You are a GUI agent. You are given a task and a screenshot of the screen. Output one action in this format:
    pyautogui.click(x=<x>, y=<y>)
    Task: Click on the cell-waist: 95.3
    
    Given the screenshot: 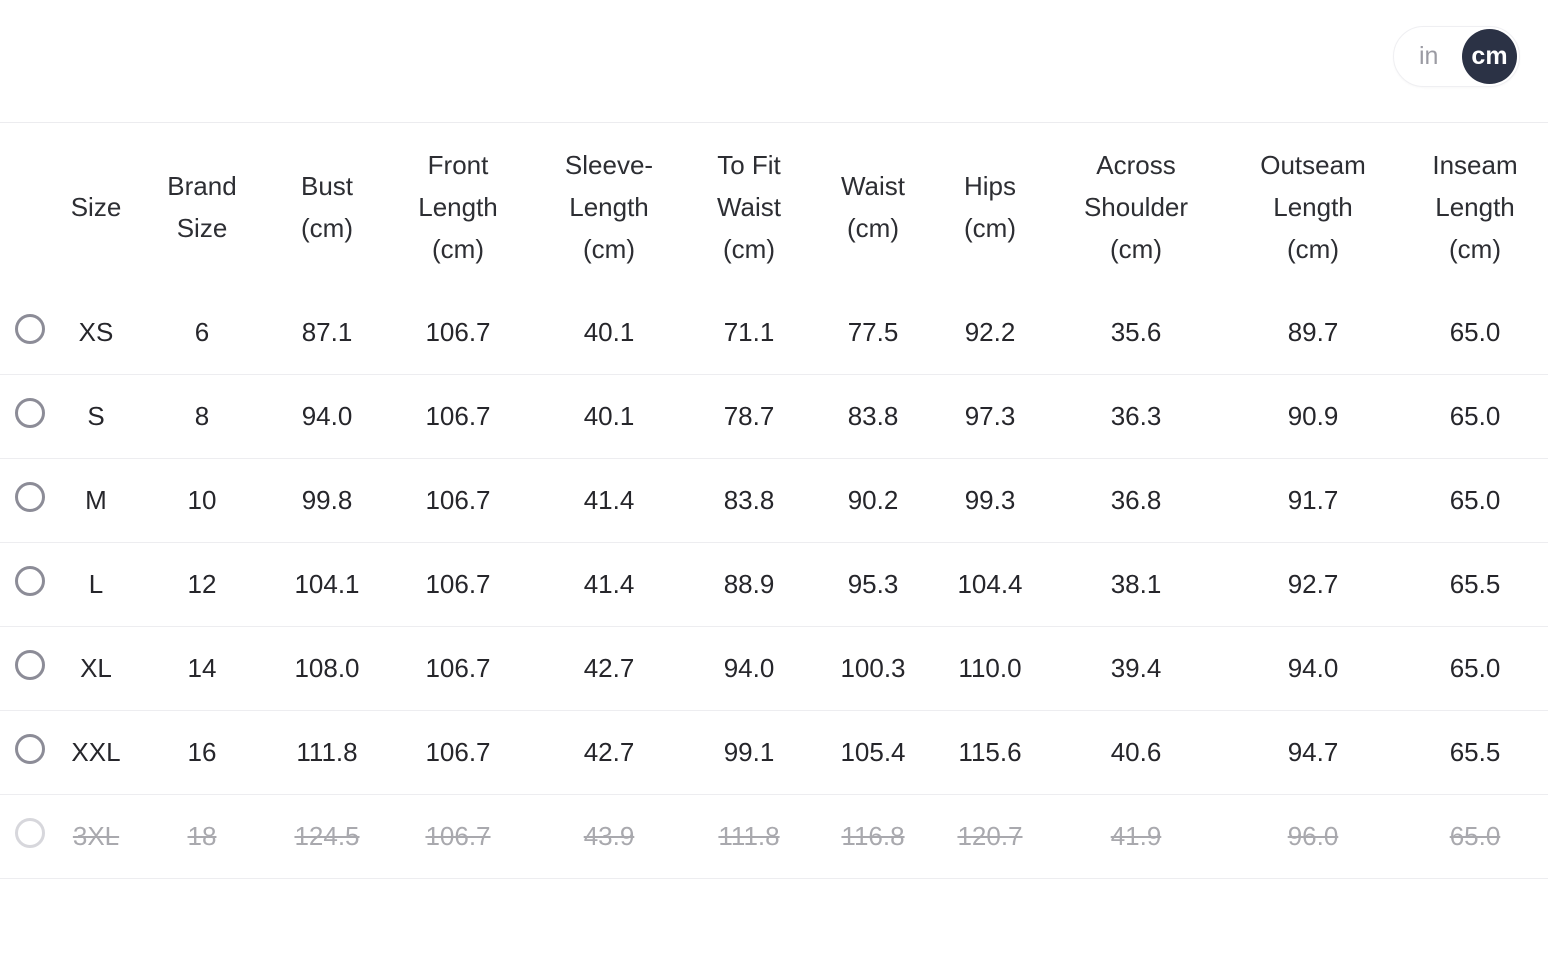 What is the action you would take?
    pyautogui.click(x=873, y=584)
    